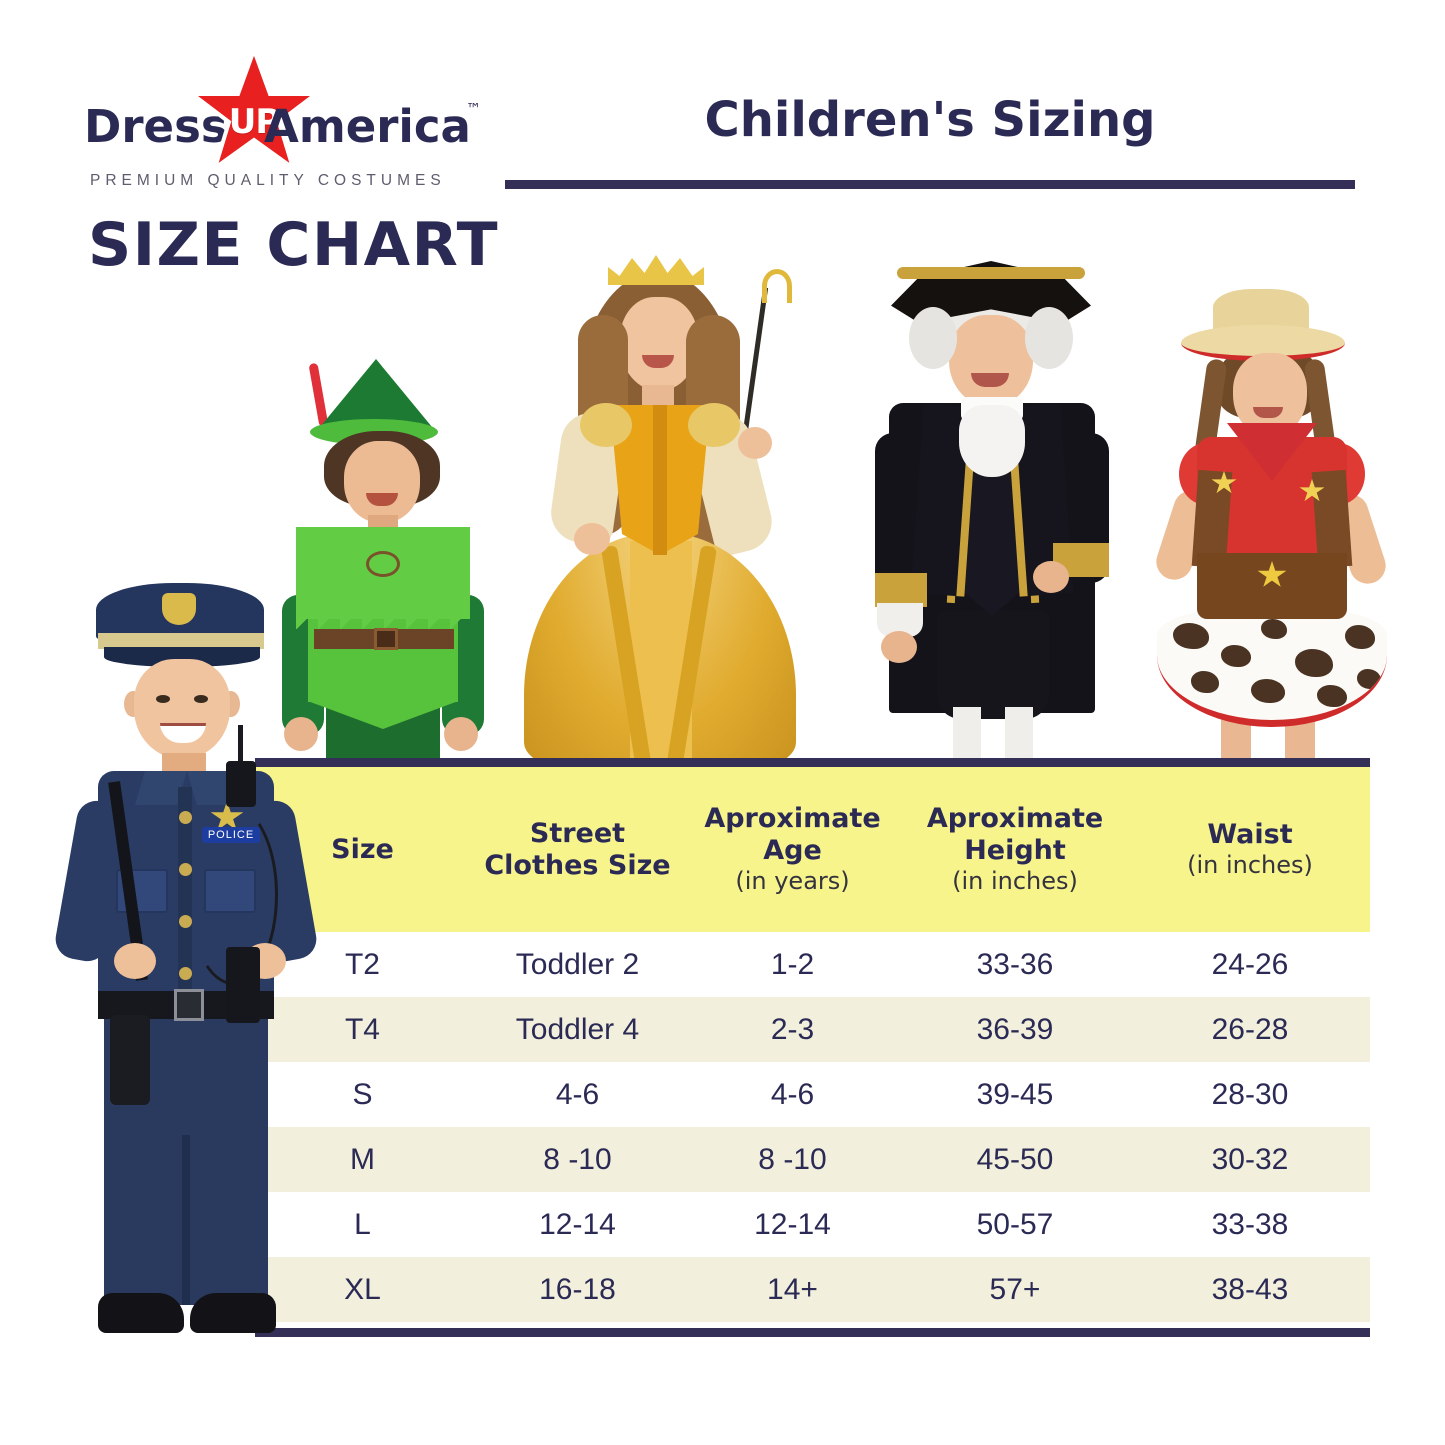 The image size is (1445, 1445). I want to click on table-top-divider, so click(812, 762).